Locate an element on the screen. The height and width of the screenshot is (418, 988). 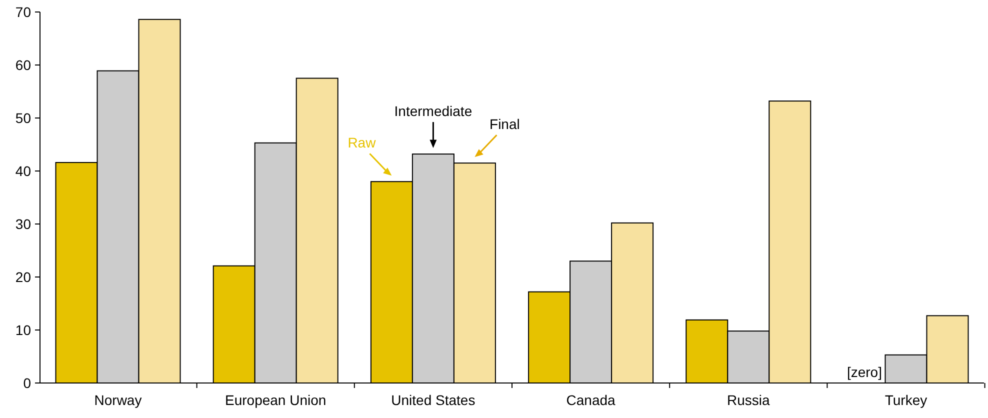
y-tick-label: 60 is located at coordinates (23, 64).